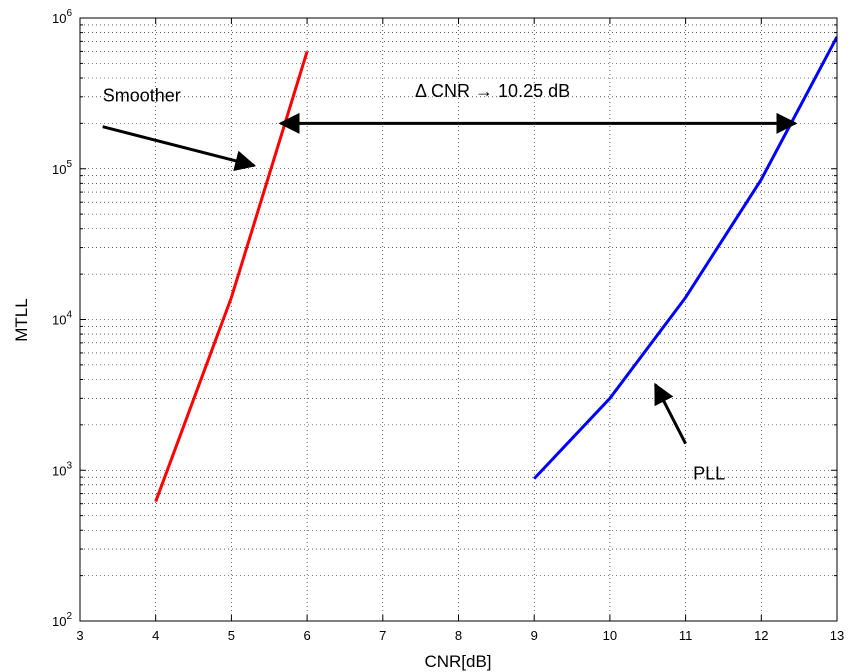 This screenshot has height=672, width=851. What do you see at coordinates (382, 635) in the screenshot?
I see `x-tick-label: 7` at bounding box center [382, 635].